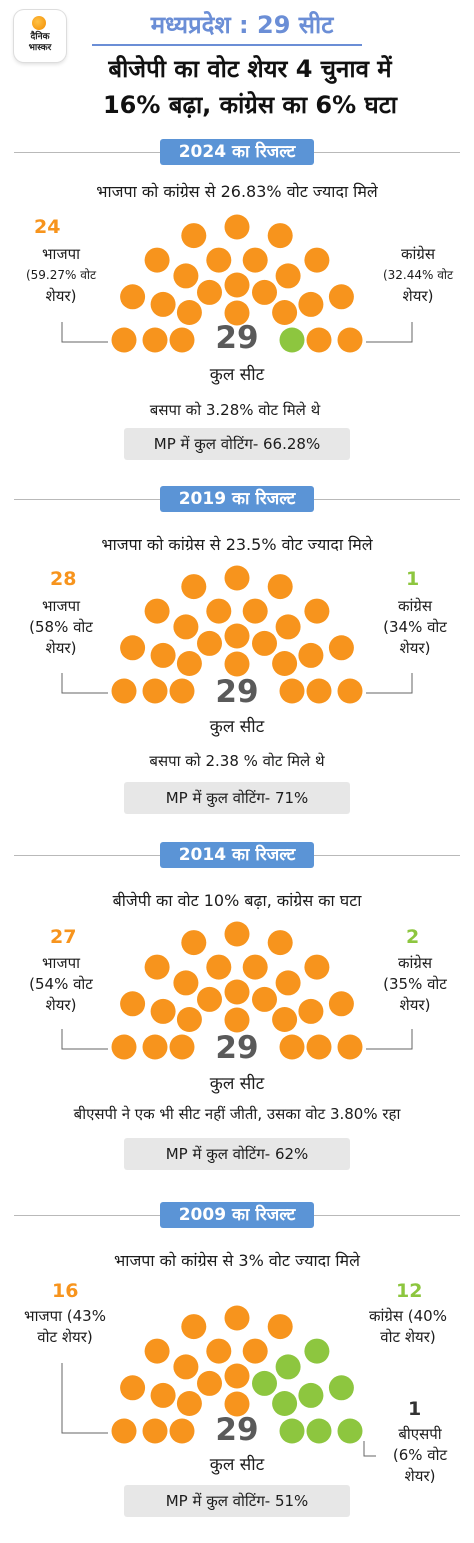 The image size is (474, 1543). I want to click on bsp-note-2024: बसपा को 3.28% वोट मिले थे, so click(235, 410).